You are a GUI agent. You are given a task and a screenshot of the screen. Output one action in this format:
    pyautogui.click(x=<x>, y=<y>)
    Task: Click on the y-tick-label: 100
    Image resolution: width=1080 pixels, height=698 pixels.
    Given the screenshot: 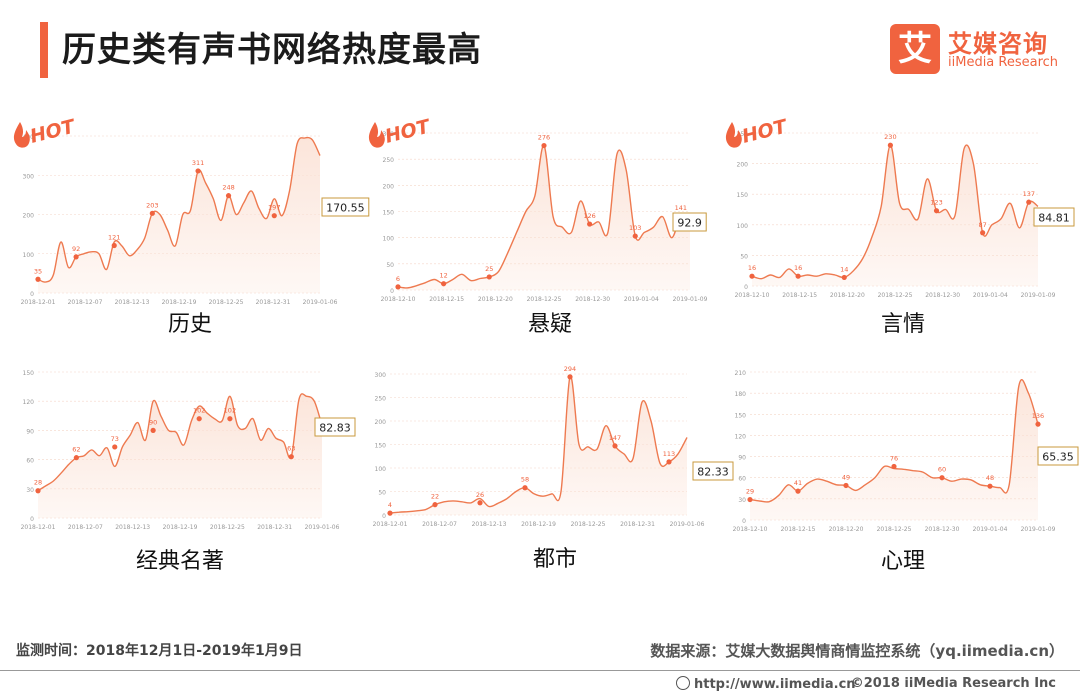 What is the action you would take?
    pyautogui.click(x=381, y=469)
    